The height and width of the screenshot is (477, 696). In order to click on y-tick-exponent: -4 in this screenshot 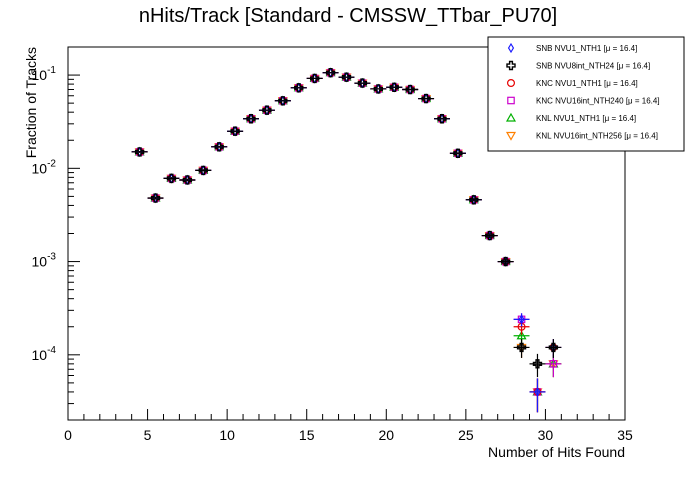, I will do `click(51, 350)`.